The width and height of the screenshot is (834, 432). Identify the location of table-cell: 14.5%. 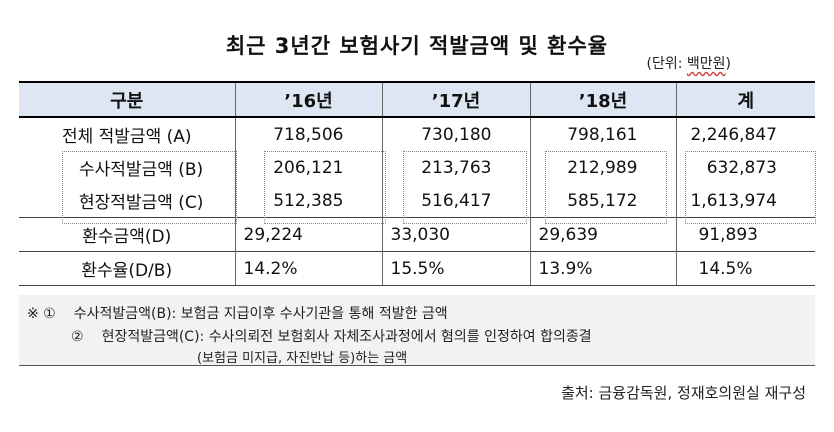
(745, 268).